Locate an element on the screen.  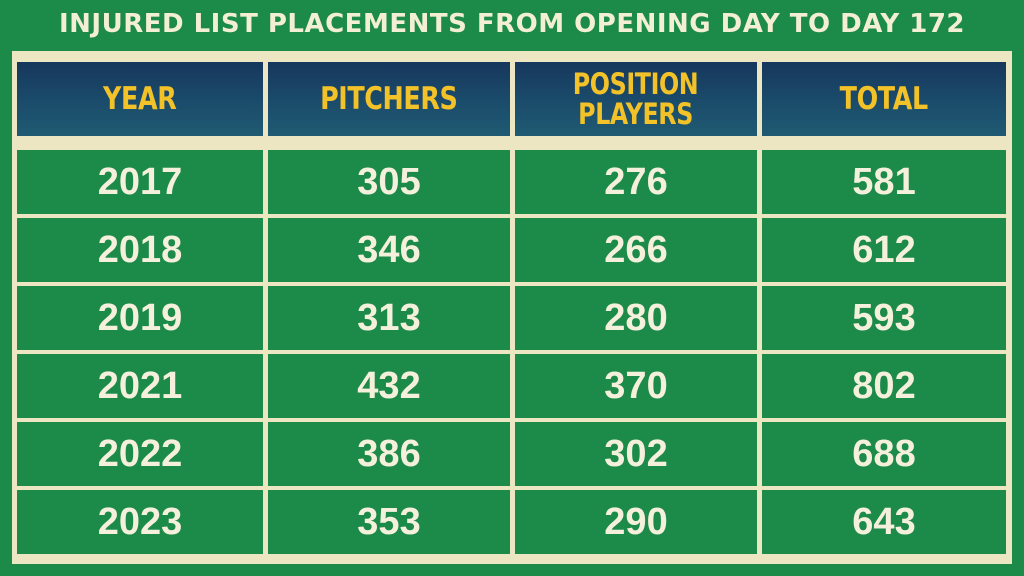
table-cell-position-players-2021: 370 is located at coordinates (636, 386).